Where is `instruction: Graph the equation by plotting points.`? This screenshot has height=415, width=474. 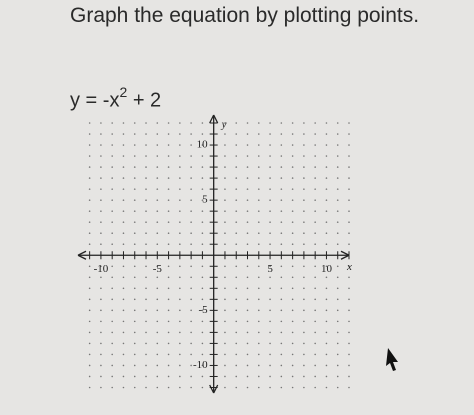 instruction: Graph the equation by plotting points. is located at coordinates (245, 15).